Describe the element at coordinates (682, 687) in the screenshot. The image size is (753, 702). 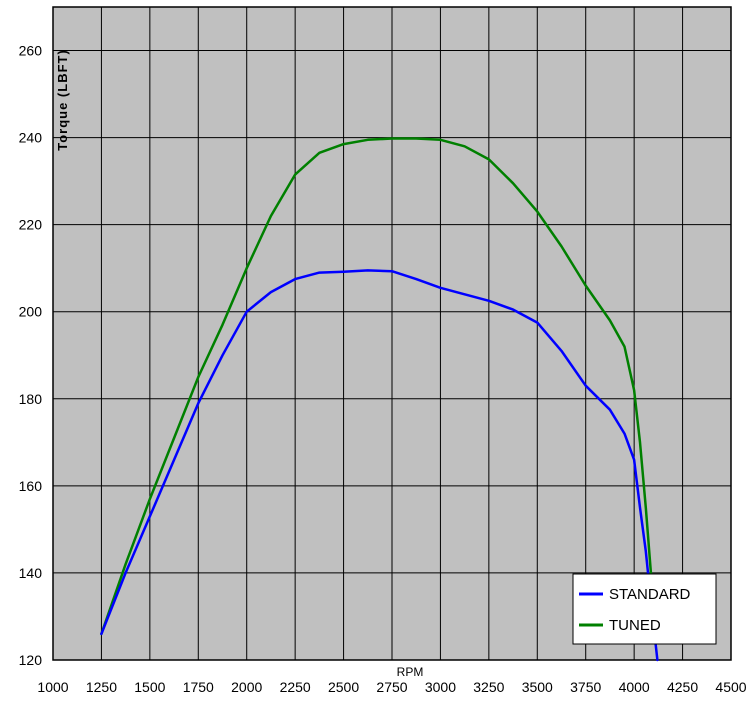
I see `x-tick-label: 4250` at that location.